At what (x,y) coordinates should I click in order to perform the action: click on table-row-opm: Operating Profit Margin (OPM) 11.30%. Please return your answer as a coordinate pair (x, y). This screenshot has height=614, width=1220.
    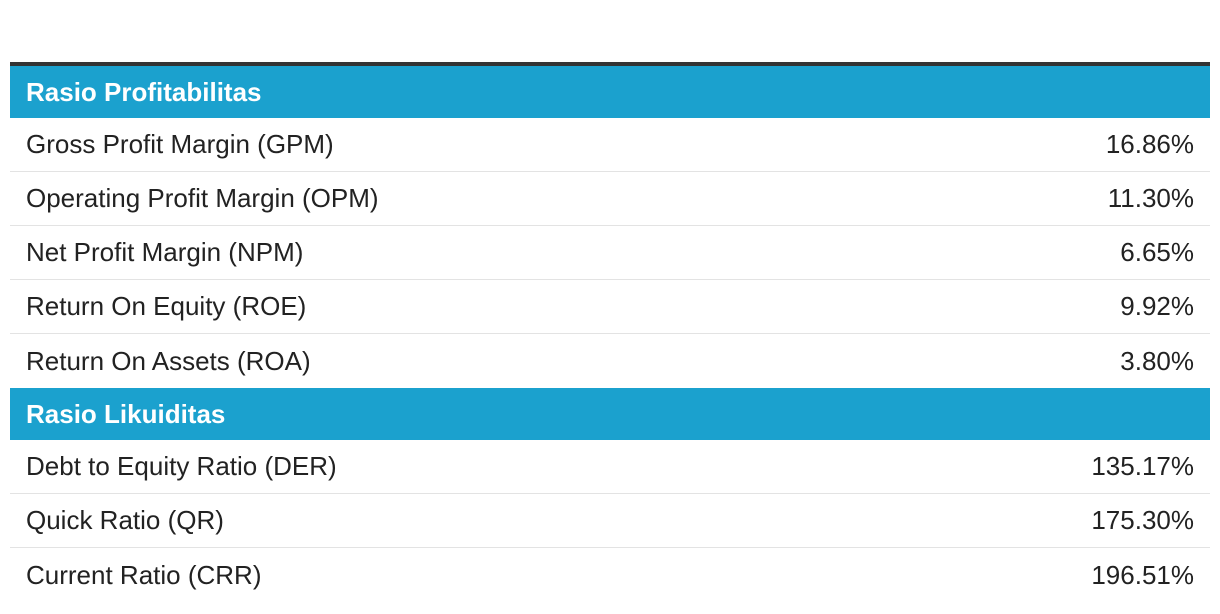
    Looking at the image, I should click on (610, 199).